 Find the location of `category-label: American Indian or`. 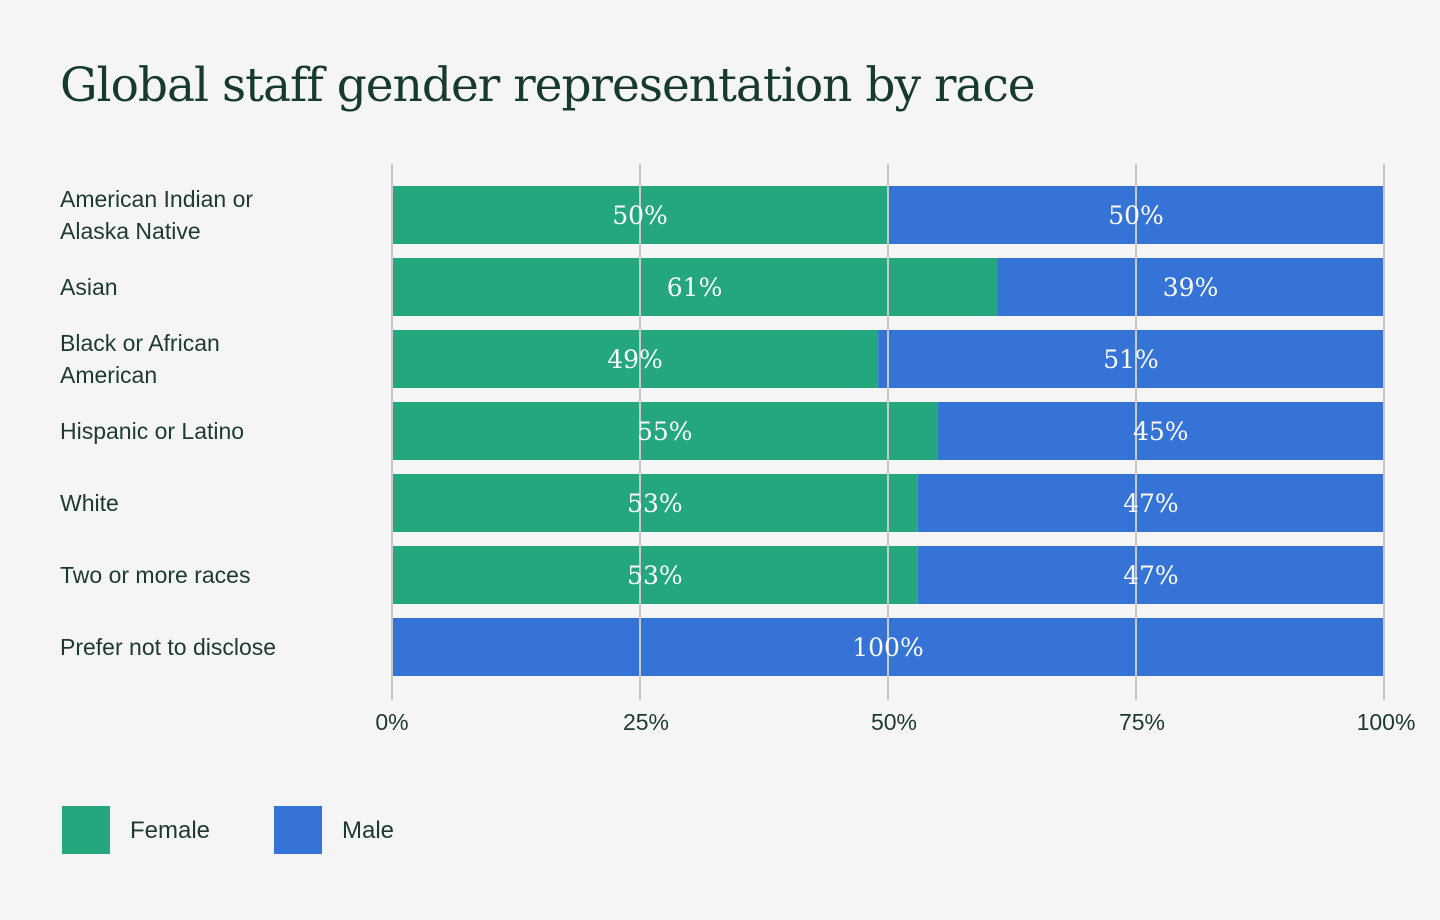

category-label: American Indian or is located at coordinates (156, 199).